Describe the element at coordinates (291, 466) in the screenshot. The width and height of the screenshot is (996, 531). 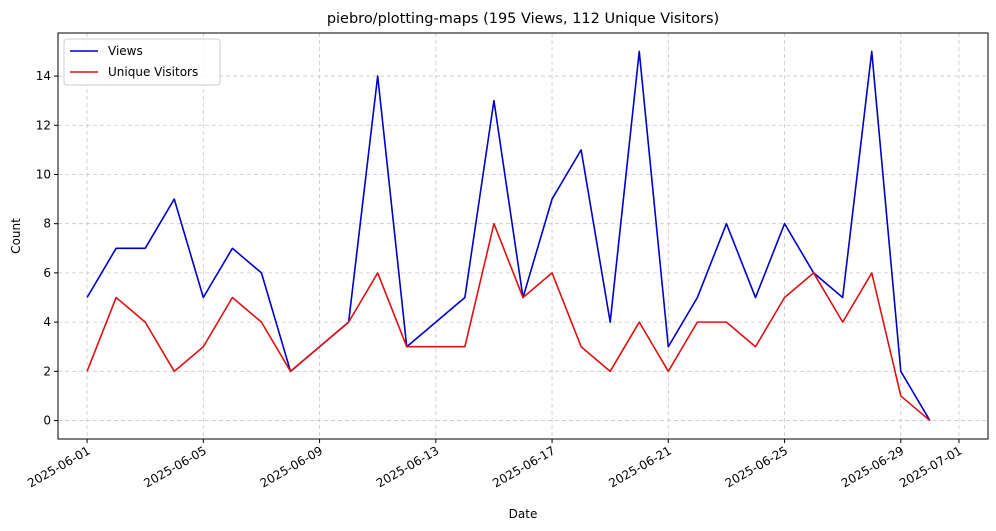
I see `x-tick-label: 2025-06-09` at that location.